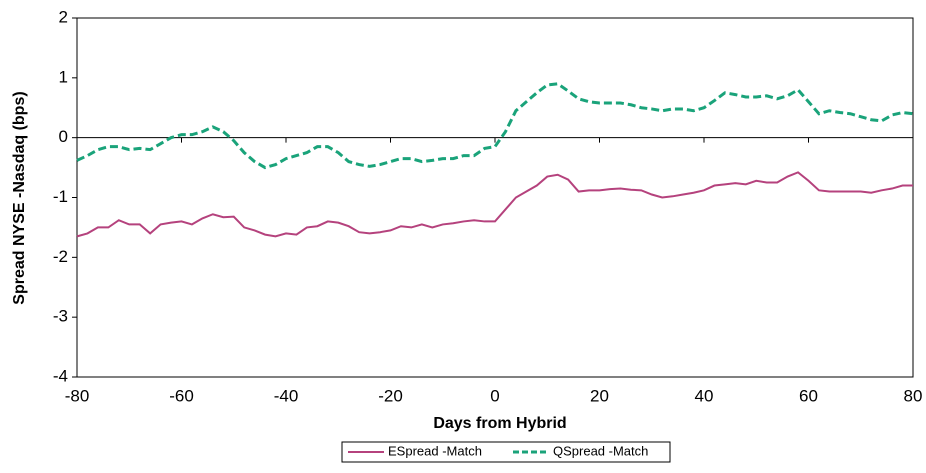 This screenshot has width=926, height=473. Describe the element at coordinates (600, 450) in the screenshot. I see `legend-label: QSpread -Match` at that location.